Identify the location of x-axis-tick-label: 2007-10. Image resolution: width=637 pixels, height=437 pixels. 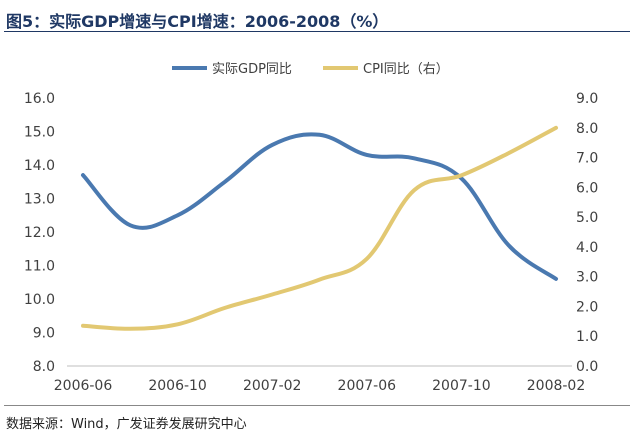
(461, 386).